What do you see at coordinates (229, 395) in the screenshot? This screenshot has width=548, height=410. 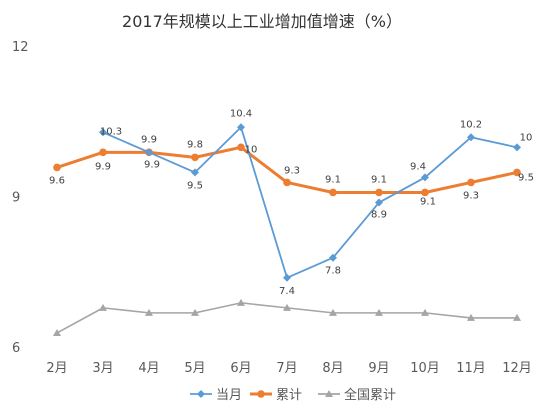 I see `legend-label: 当月` at bounding box center [229, 395].